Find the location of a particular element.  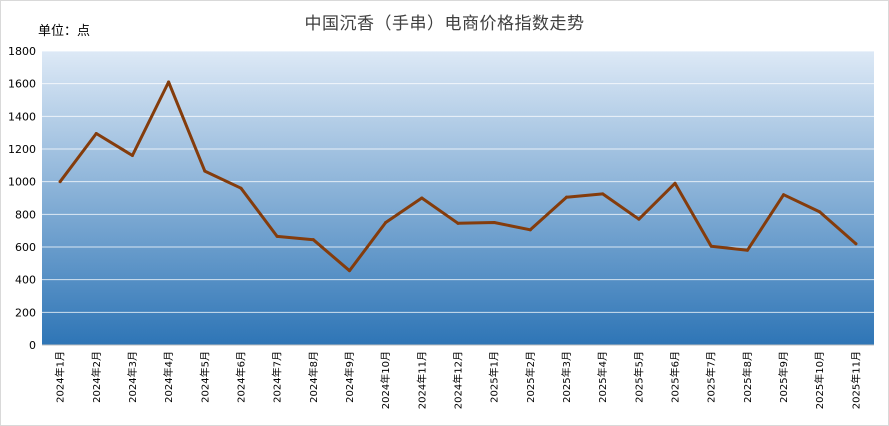

y-tick-label: 0 is located at coordinates (32, 345).